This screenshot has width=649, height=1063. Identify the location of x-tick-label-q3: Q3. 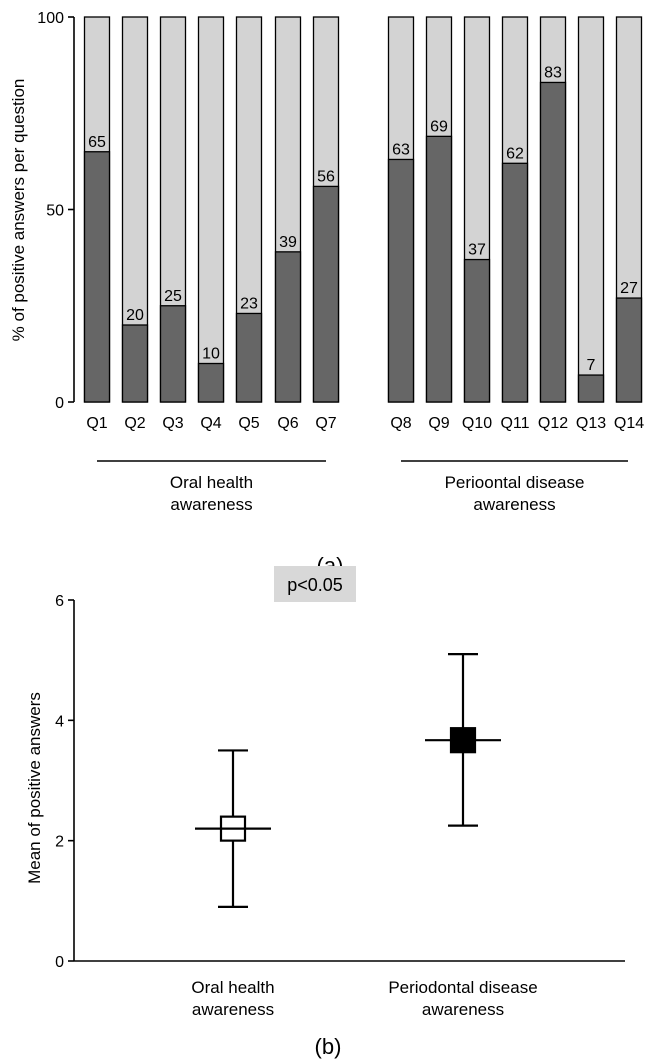
(172, 423).